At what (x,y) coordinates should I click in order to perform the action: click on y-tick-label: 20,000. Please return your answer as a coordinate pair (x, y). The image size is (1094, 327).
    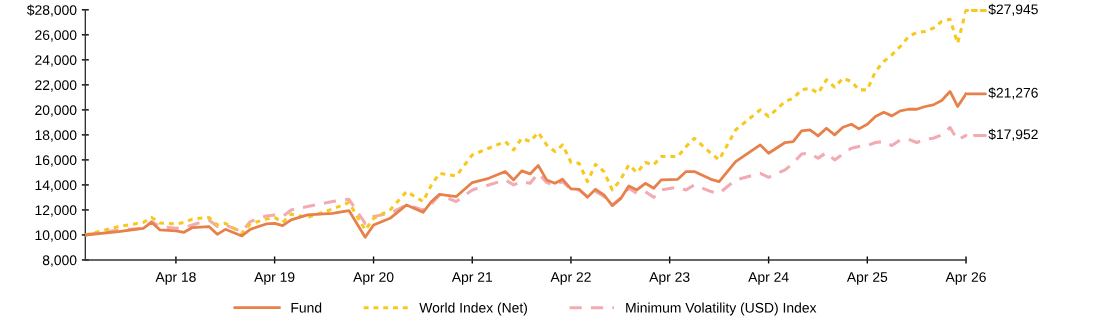
    Looking at the image, I should click on (56, 111).